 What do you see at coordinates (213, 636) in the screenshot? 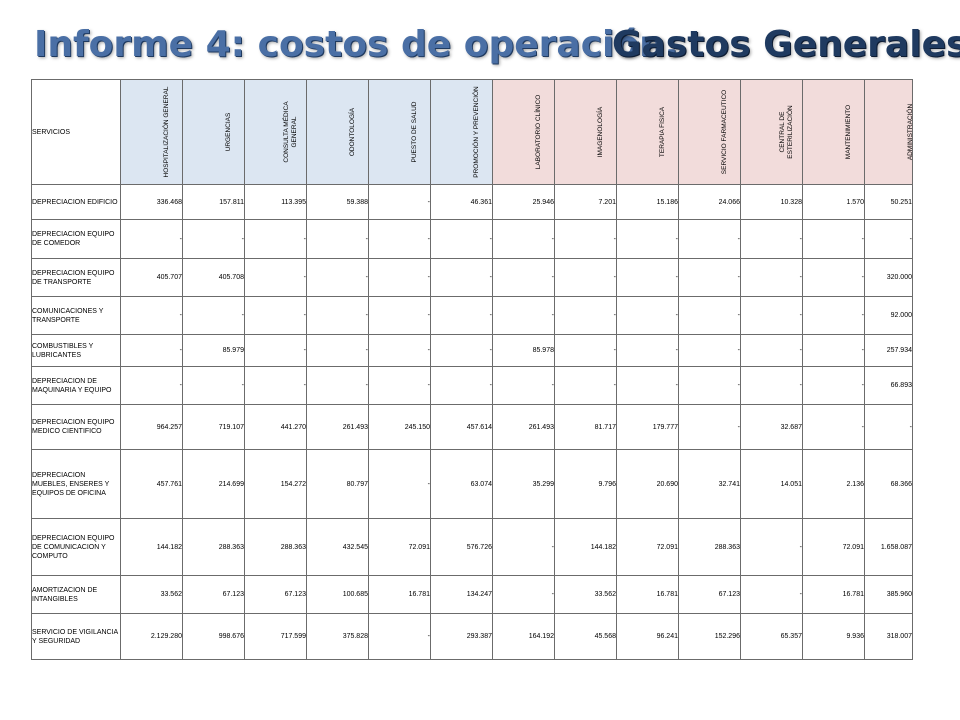
I see `table-cell: 998.676` at bounding box center [213, 636].